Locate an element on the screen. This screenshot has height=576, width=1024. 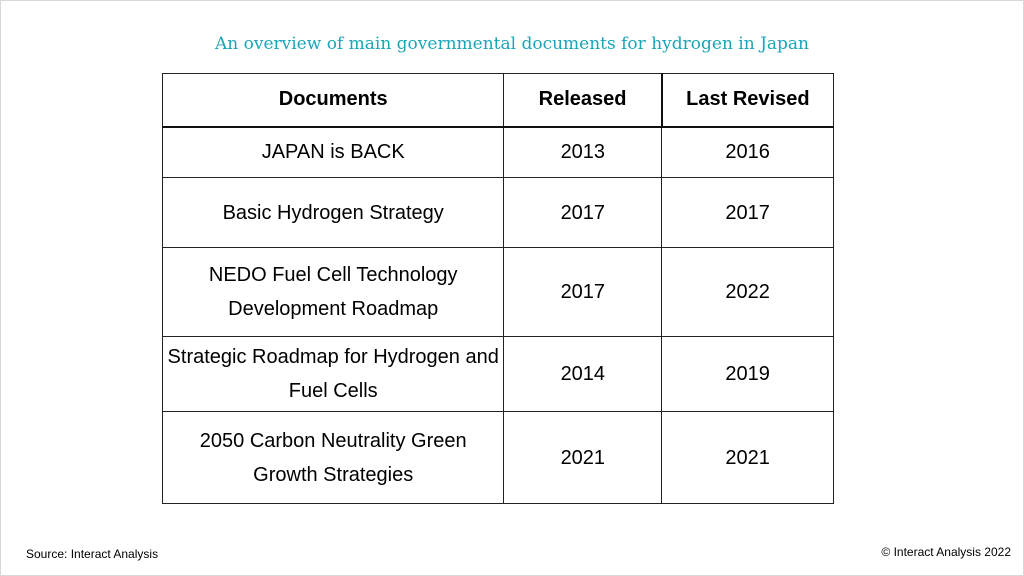
released-cell: 2014 is located at coordinates (583, 374).